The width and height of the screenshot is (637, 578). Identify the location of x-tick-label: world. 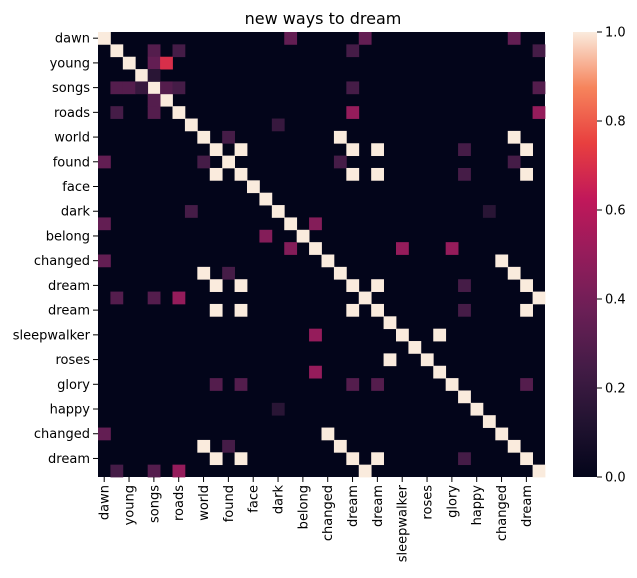
(204, 503).